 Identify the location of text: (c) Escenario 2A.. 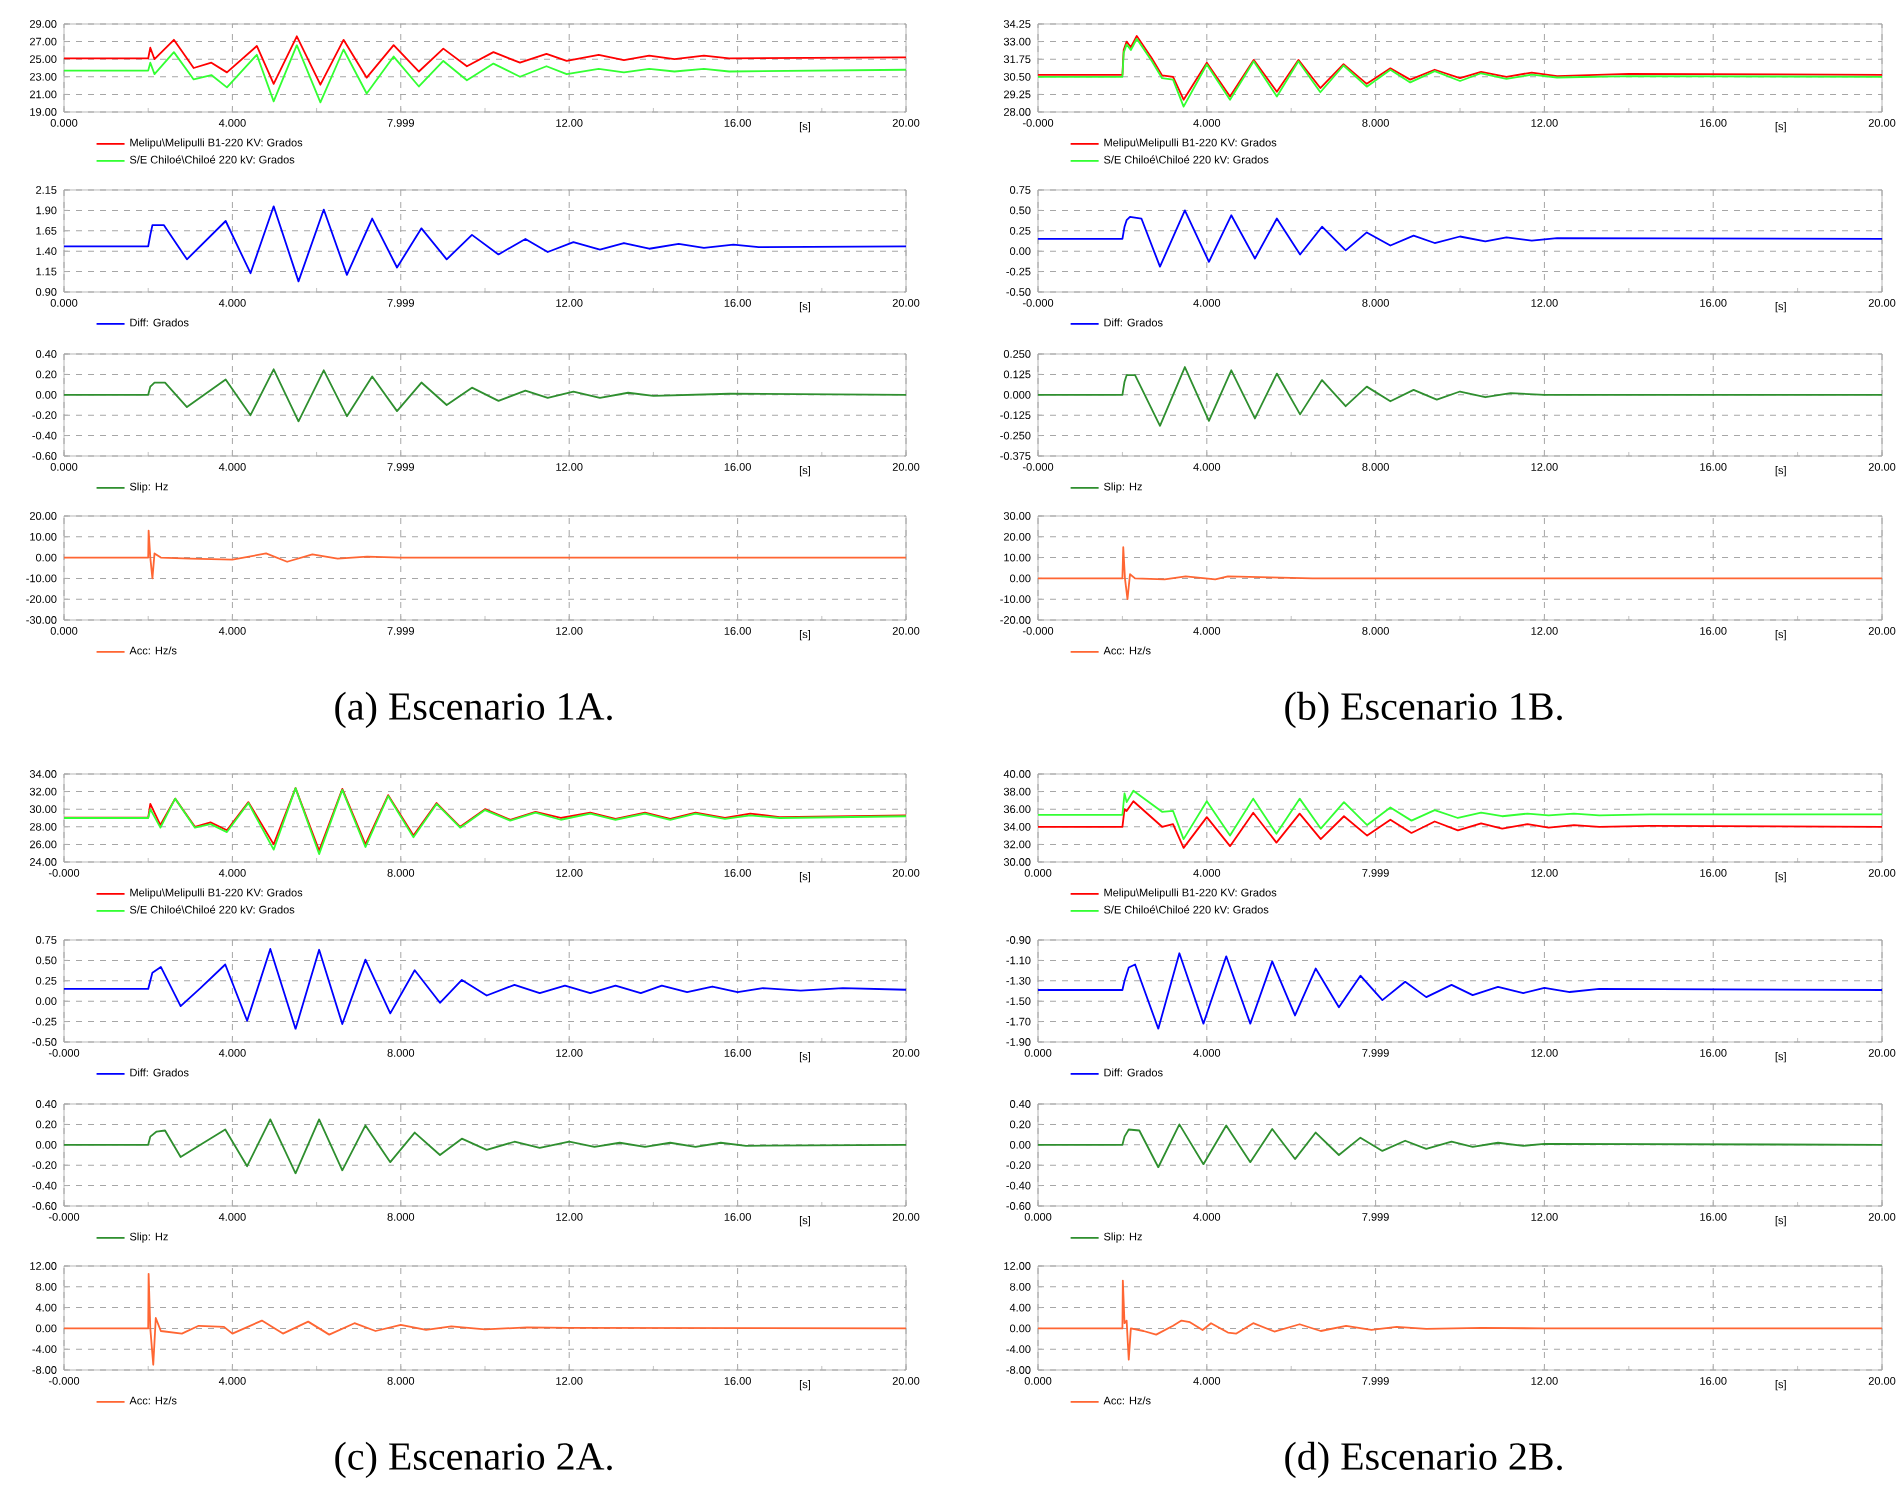
(473, 1460).